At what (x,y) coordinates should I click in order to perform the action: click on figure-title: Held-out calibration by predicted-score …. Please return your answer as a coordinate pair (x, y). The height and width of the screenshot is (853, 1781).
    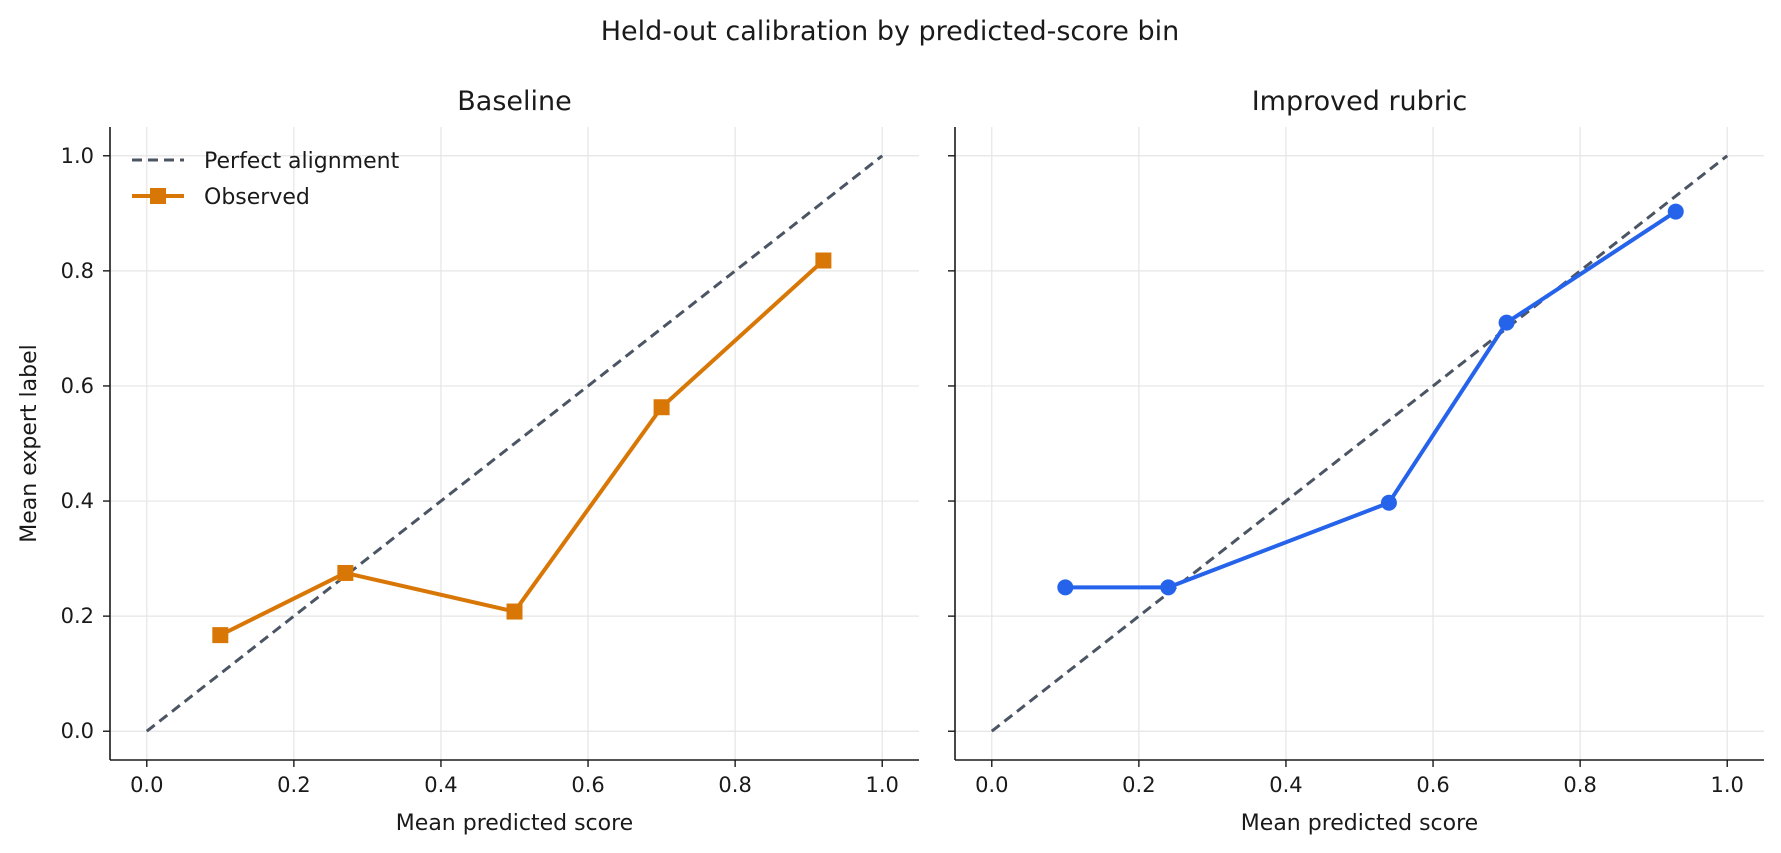
    Looking at the image, I should click on (890, 31).